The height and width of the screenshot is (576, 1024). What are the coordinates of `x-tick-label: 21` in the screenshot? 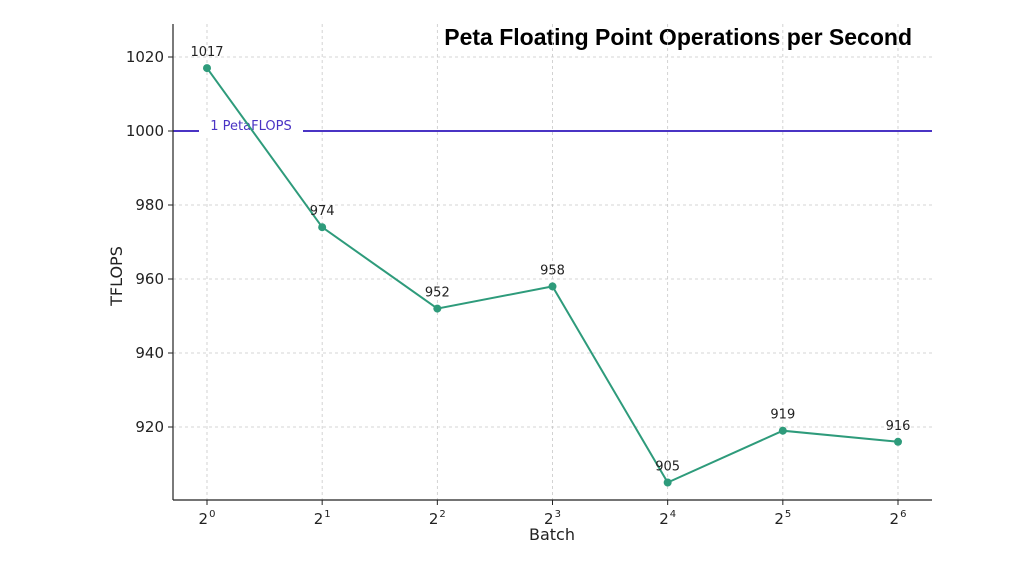 It's located at (322, 518).